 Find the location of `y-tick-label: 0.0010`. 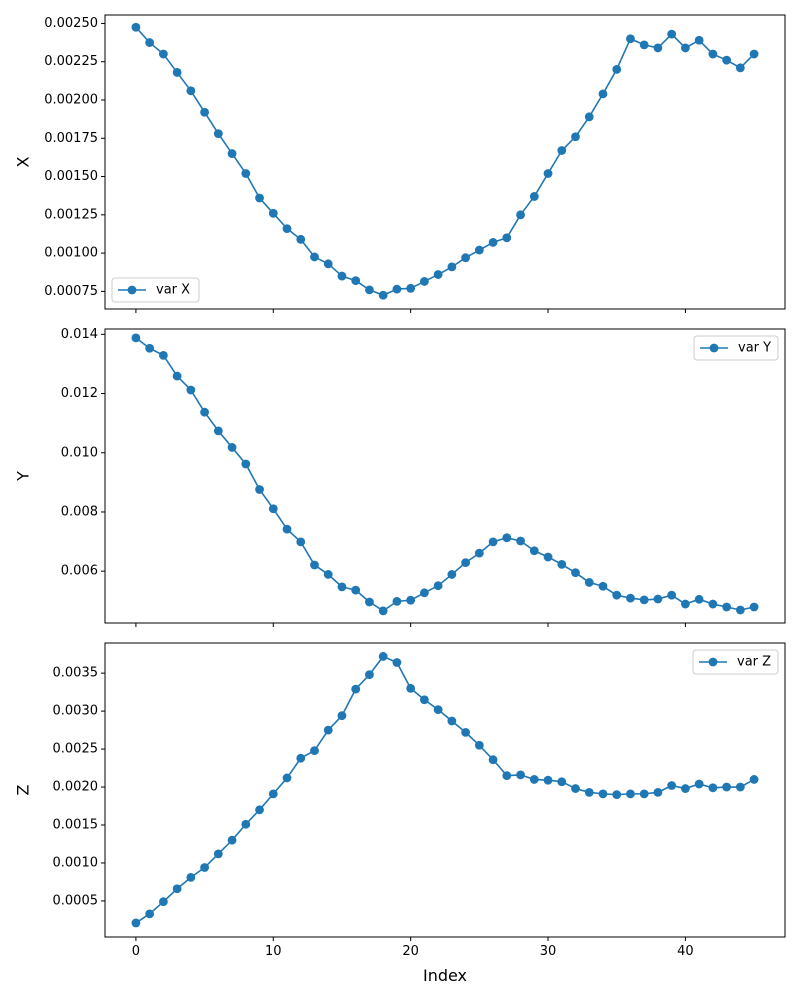

y-tick-label: 0.0010 is located at coordinates (76, 862).